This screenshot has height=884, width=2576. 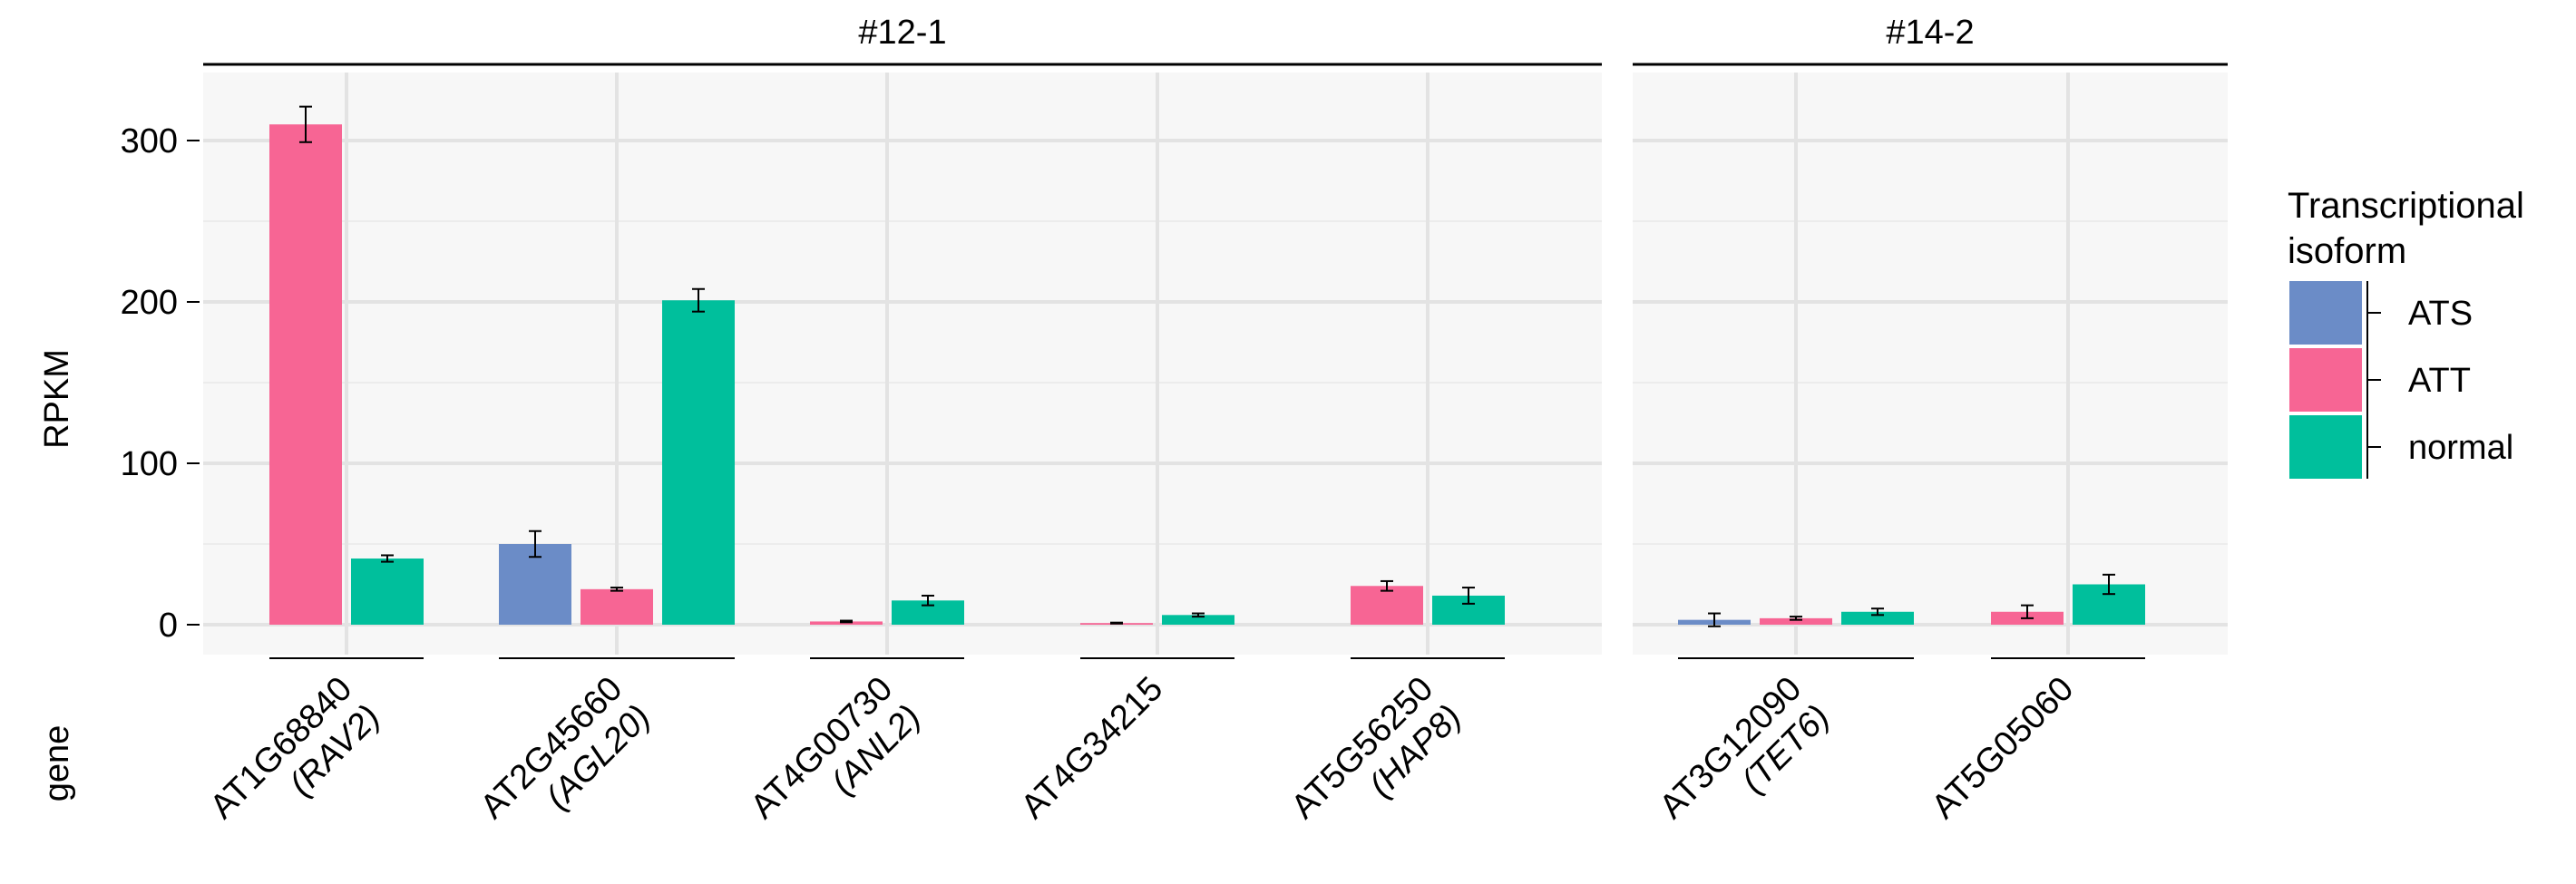 What do you see at coordinates (168, 626) in the screenshot?
I see `y-tick-label: 0` at bounding box center [168, 626].